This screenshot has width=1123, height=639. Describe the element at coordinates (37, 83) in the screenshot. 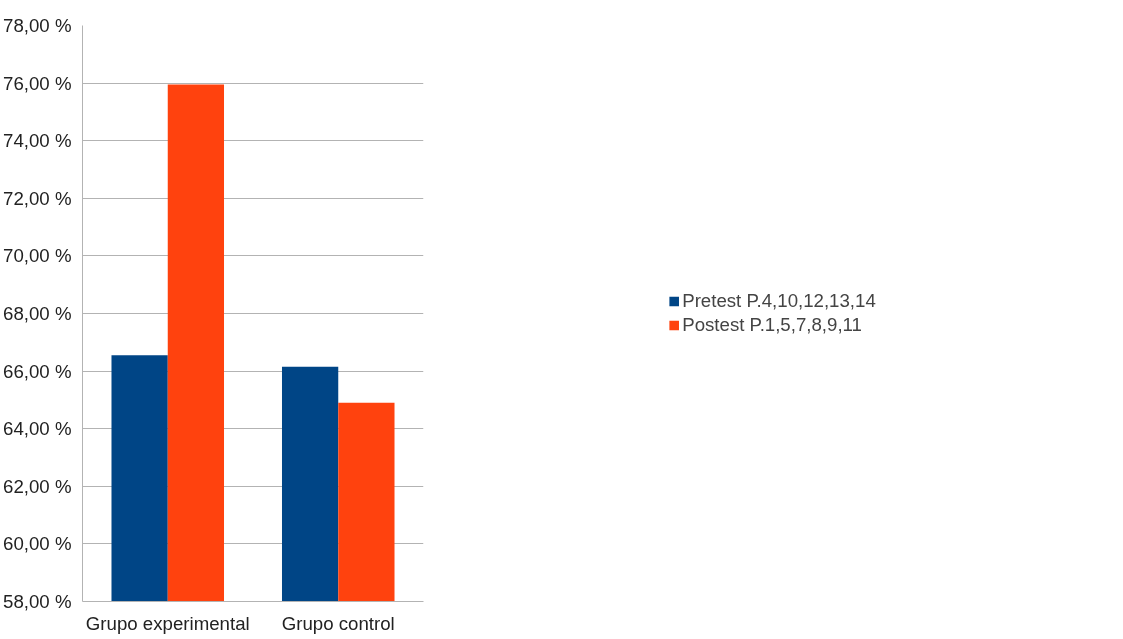

I see `y-tick-label: 76,00 %` at that location.